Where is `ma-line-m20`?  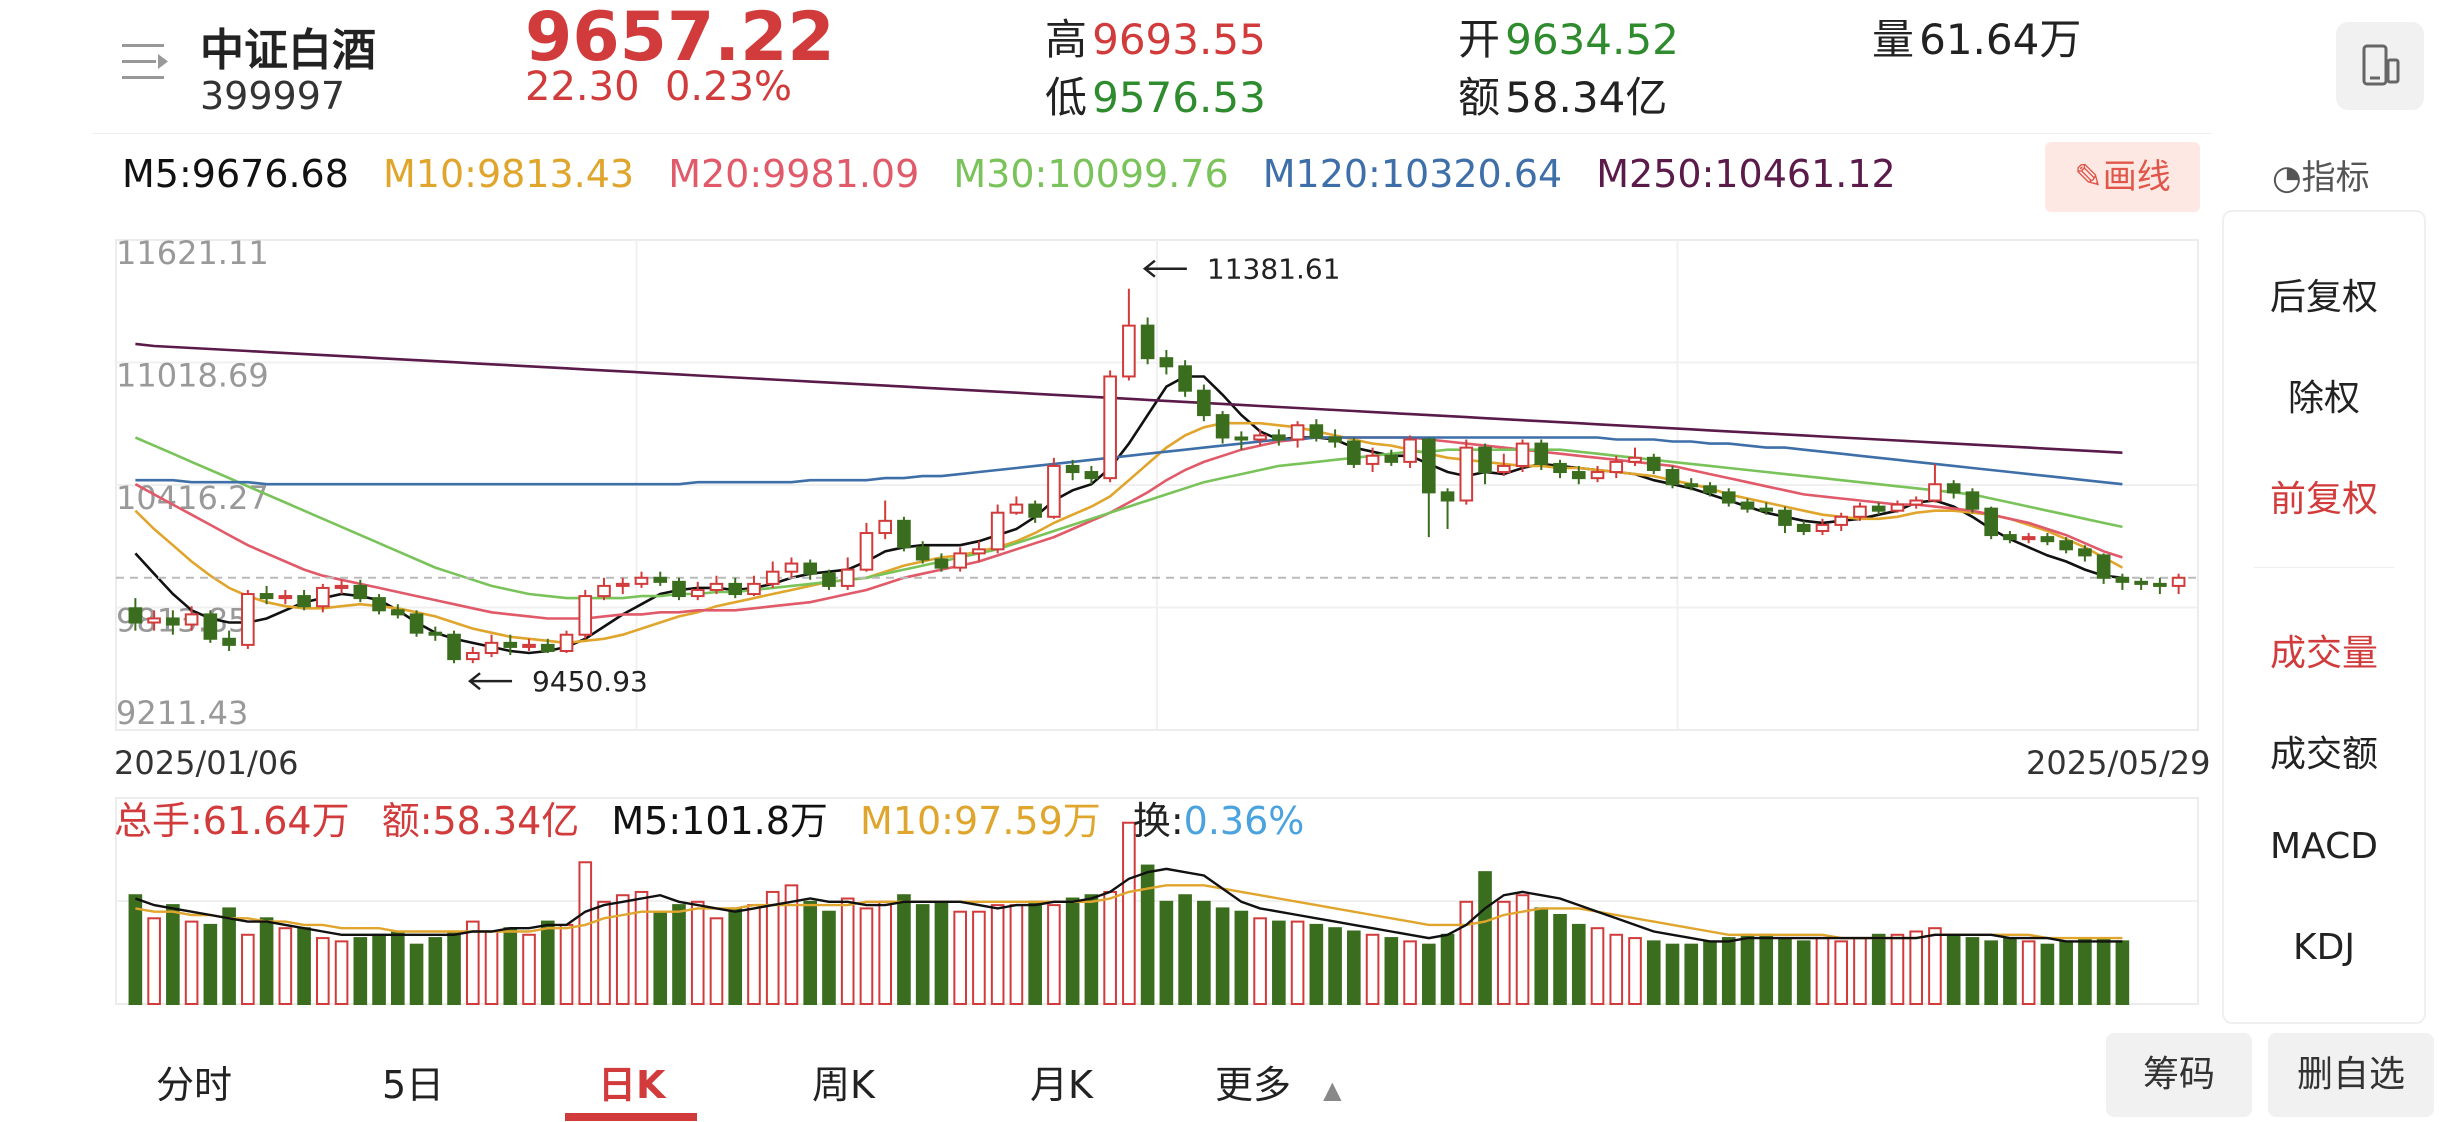 ma-line-m20 is located at coordinates (1128, 528).